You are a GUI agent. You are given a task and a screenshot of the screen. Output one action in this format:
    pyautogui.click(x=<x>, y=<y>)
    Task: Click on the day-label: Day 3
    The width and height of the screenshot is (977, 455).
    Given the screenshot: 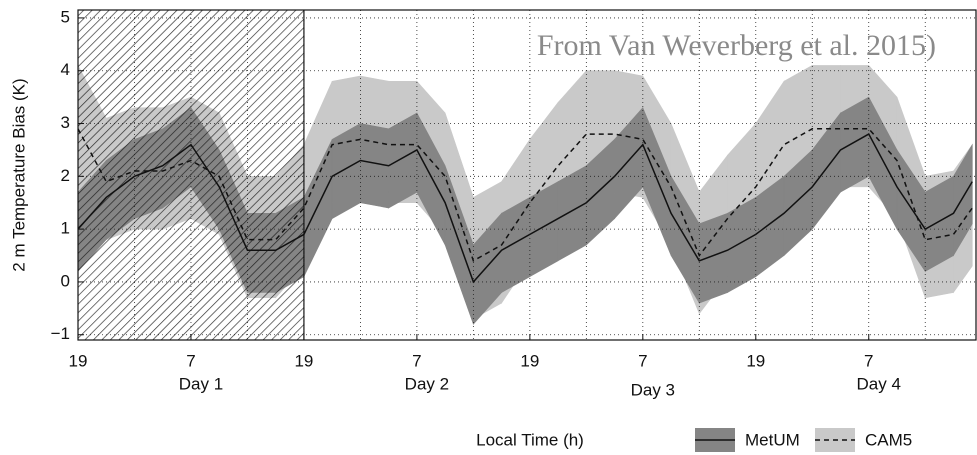 What is the action you would take?
    pyautogui.click(x=653, y=389)
    